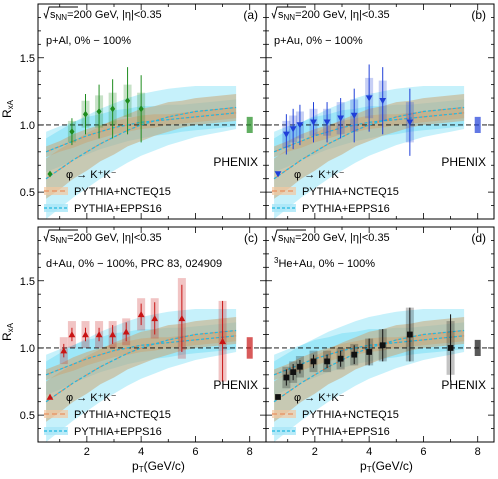  Describe the element at coordinates (88, 41) in the screenshot. I see `system-label: p+Al, 0% − 100%` at that location.